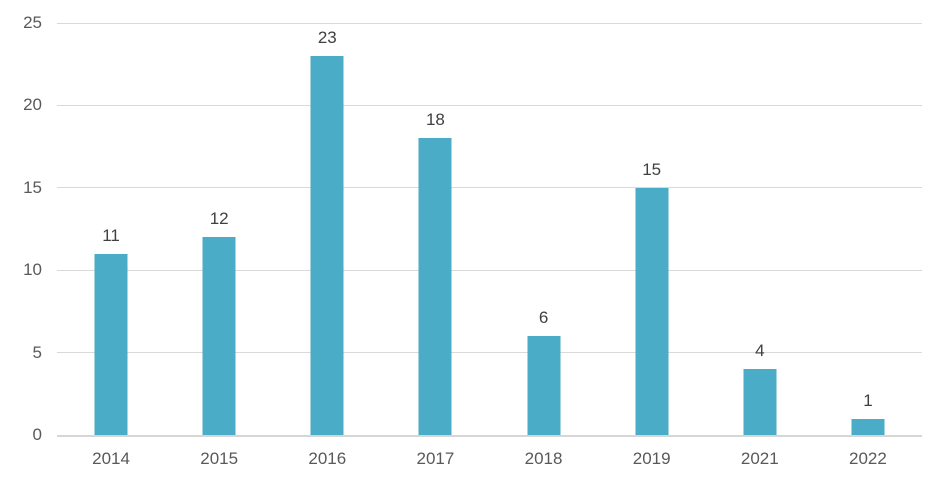 This screenshot has width=932, height=484. Describe the element at coordinates (32, 270) in the screenshot. I see `y-tick-label: 10` at that location.